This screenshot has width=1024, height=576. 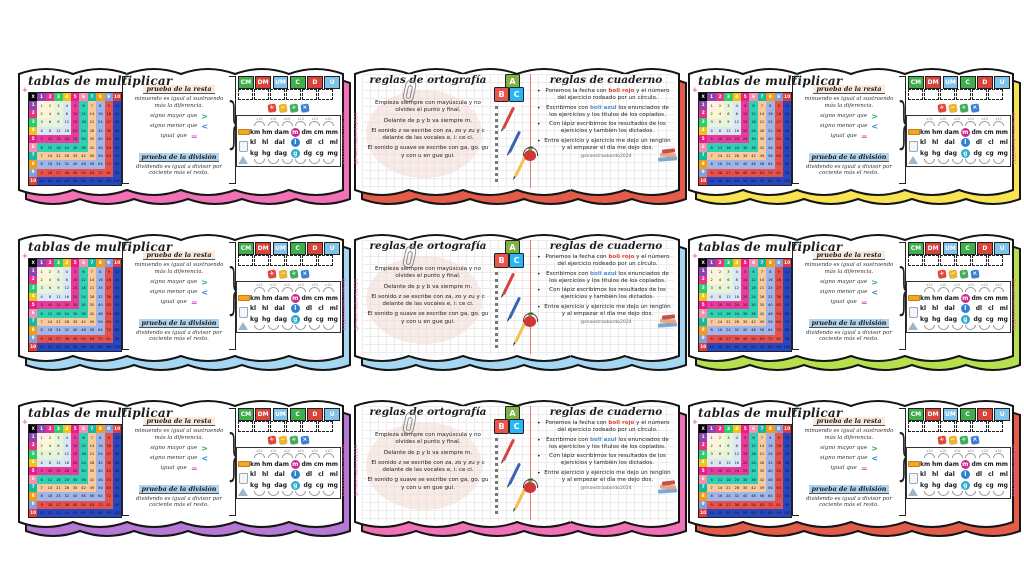 What do you see at coordinates (304, 108) in the screenshot?
I see `operation-icon: ×` at bounding box center [304, 108].